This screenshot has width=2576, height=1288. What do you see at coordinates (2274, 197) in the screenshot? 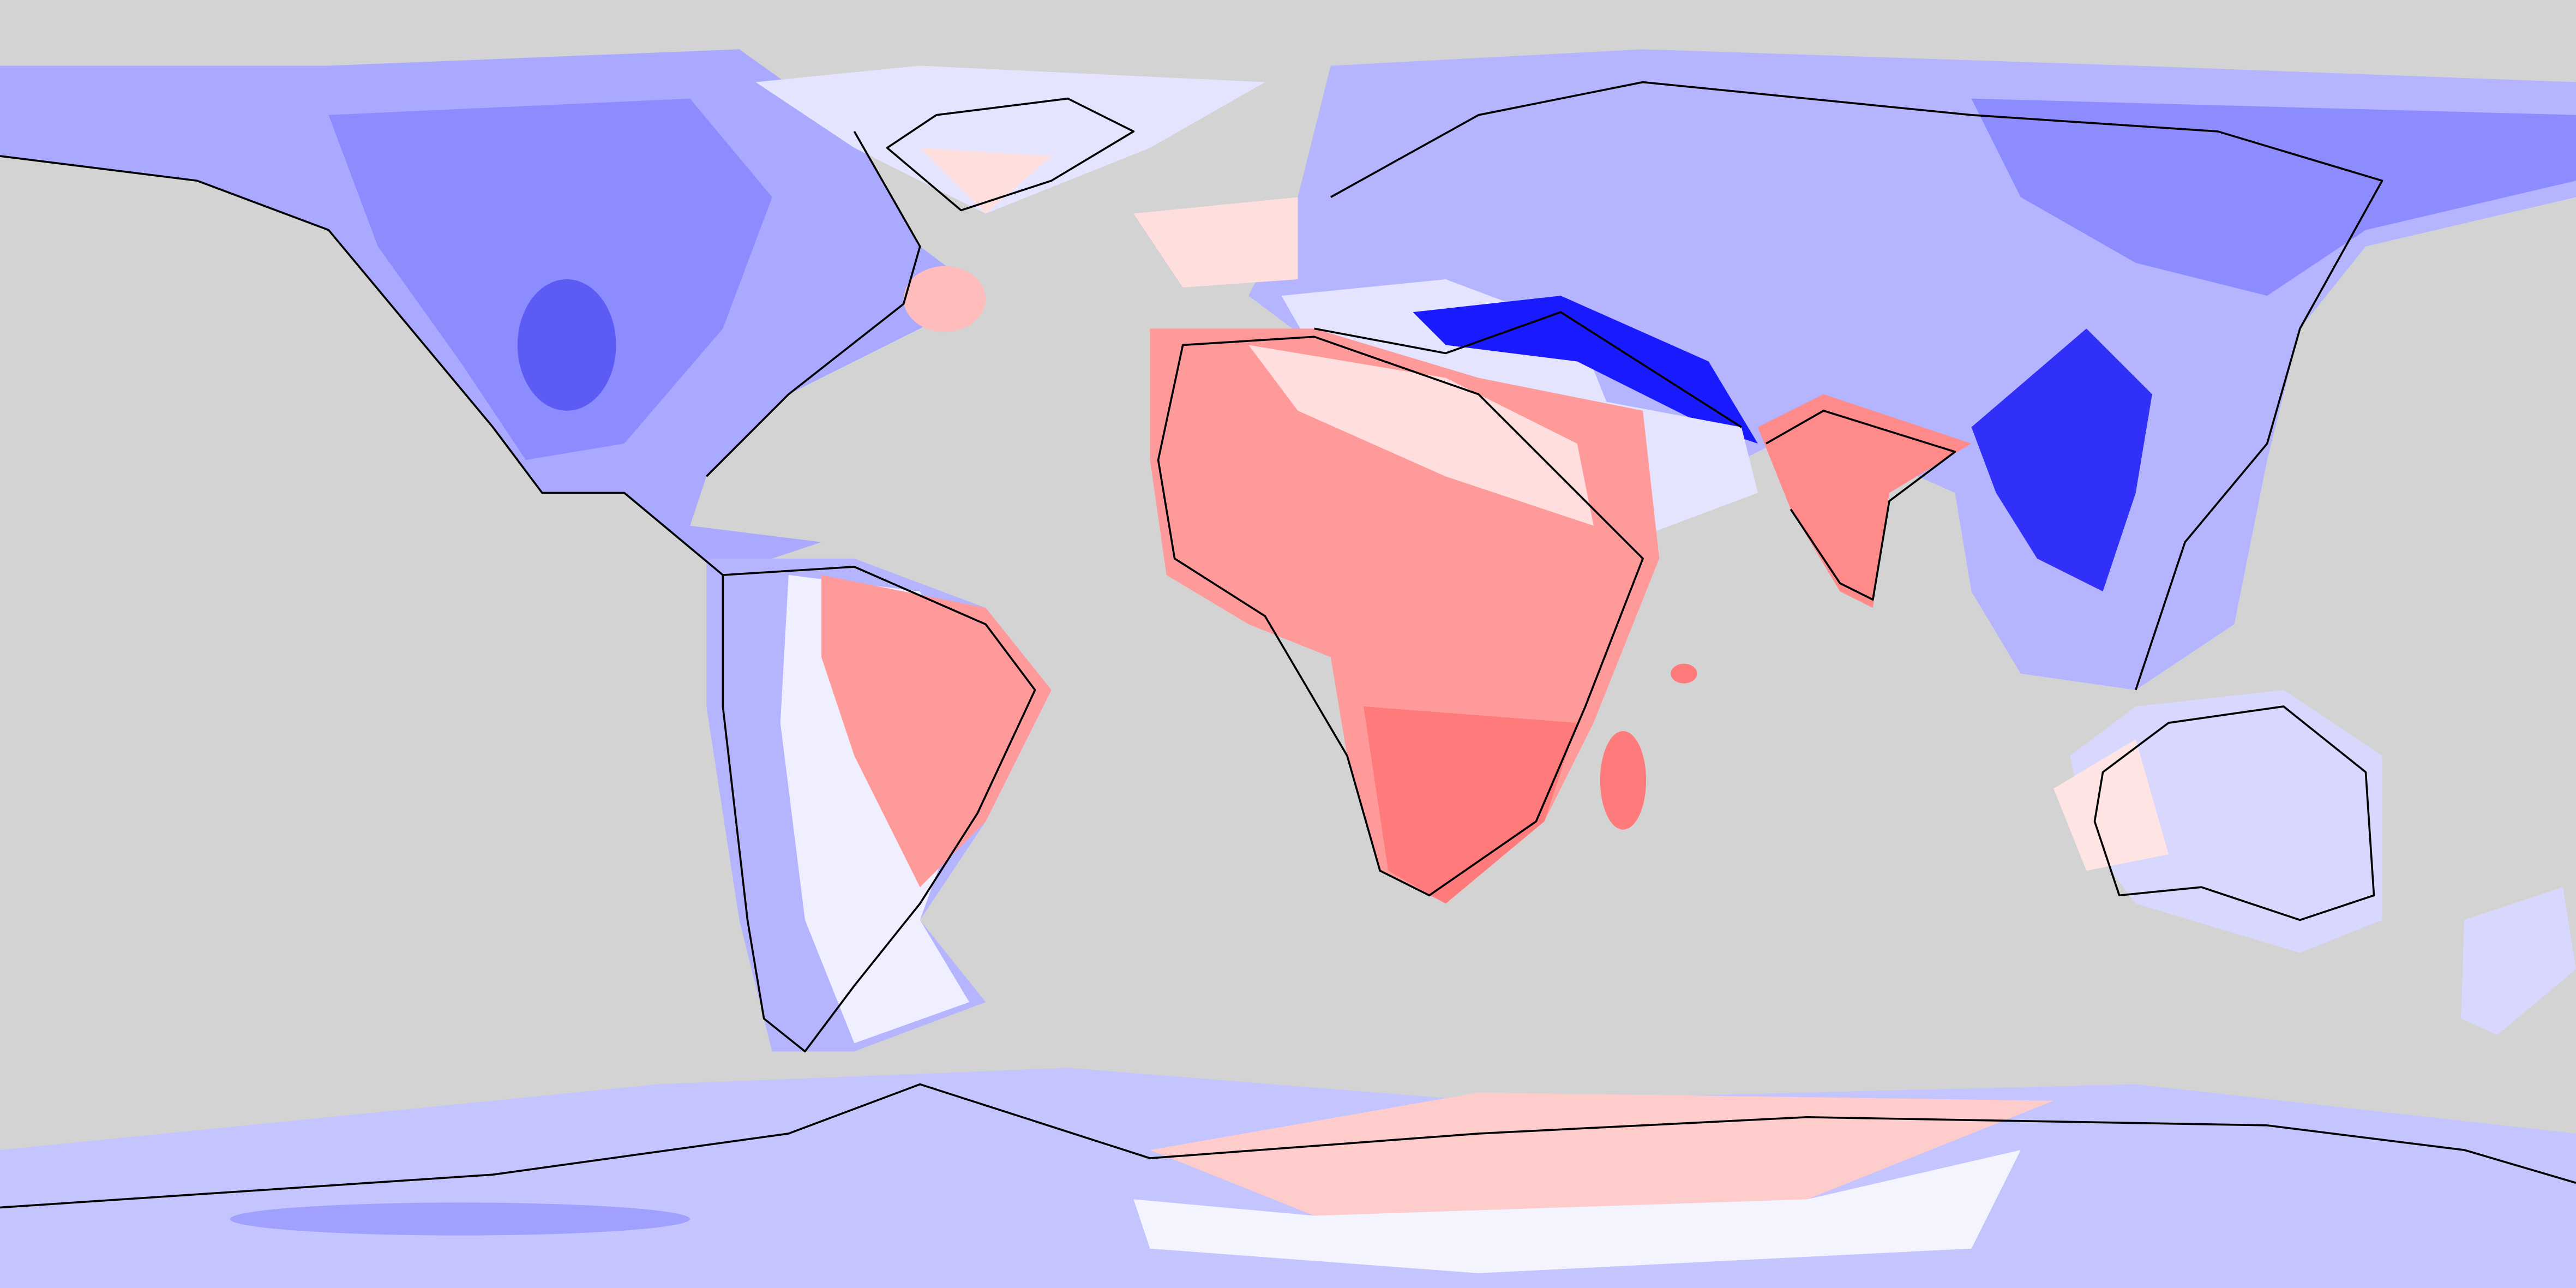
I see `siberia` at bounding box center [2274, 197].